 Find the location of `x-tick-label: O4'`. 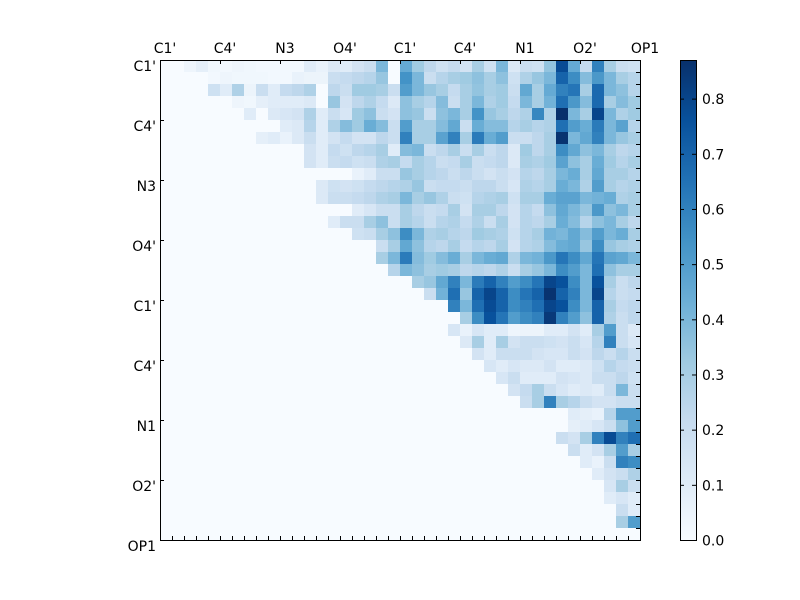

x-tick-label: O4' is located at coordinates (345, 49).